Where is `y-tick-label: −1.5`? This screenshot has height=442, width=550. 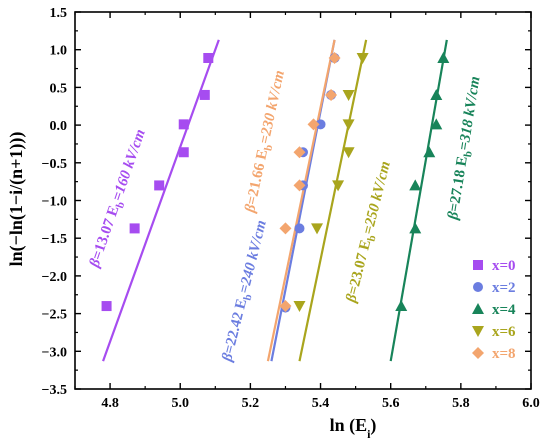
y-tick-label: −1.5 is located at coordinates (54, 239).